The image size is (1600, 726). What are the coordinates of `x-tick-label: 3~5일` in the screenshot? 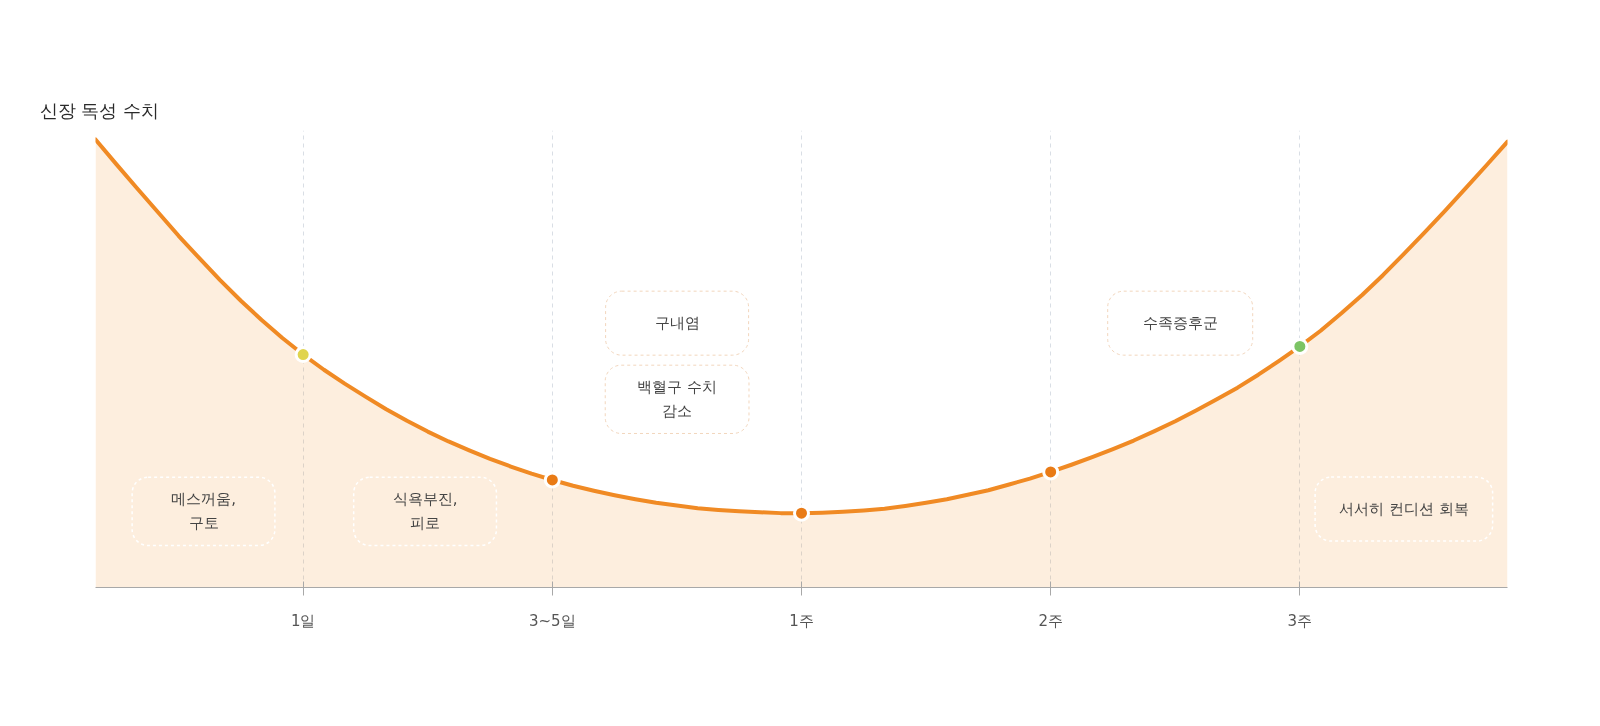 It's located at (552, 620).